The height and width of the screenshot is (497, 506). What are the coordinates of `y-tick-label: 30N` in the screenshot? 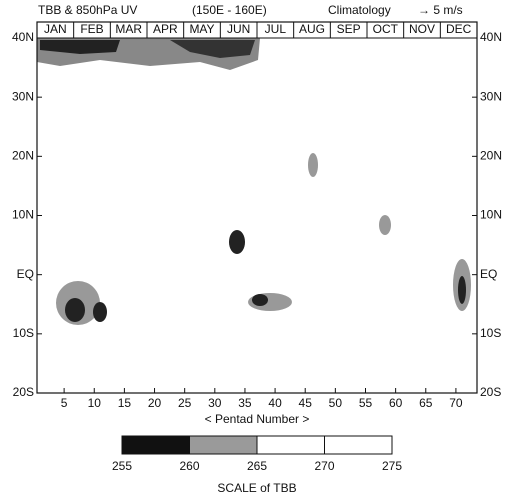 It's located at (23, 96).